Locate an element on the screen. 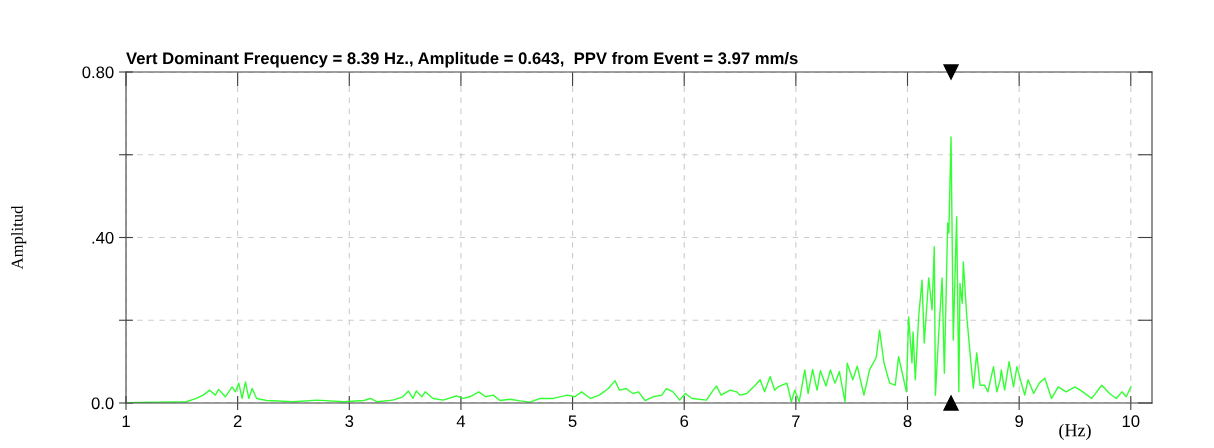 The width and height of the screenshot is (1214, 448). x-tick-label: 10 is located at coordinates (1131, 421).